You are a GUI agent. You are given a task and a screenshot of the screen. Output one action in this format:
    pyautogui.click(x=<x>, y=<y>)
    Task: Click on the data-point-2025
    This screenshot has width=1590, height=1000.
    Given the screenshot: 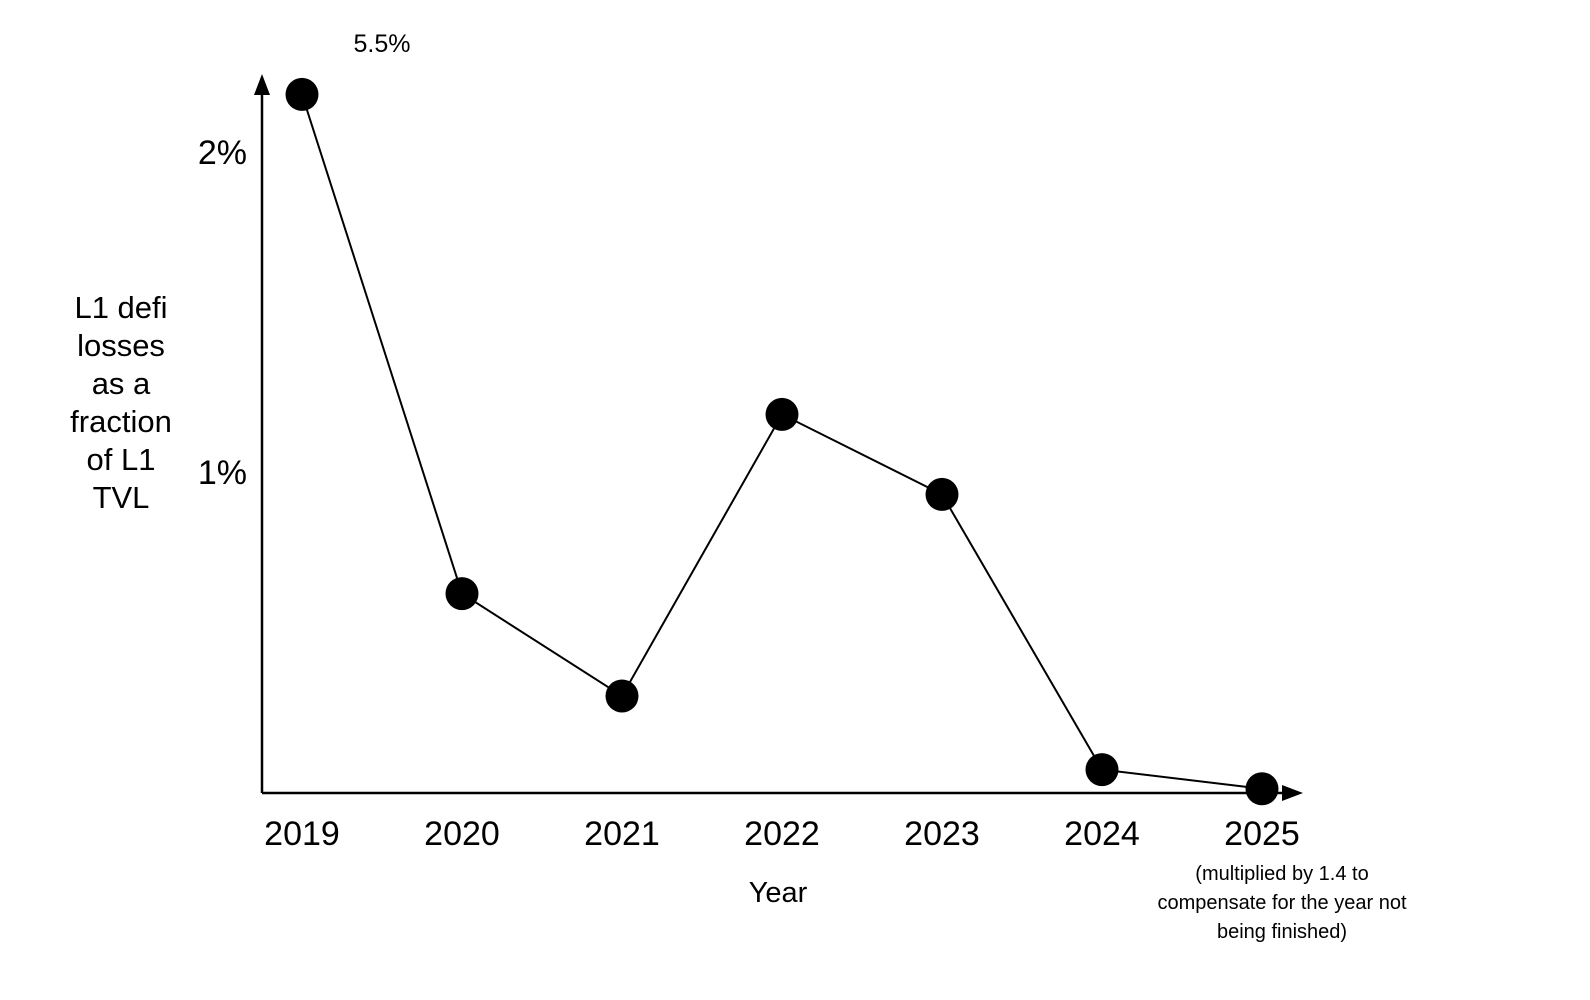 What is the action you would take?
    pyautogui.click(x=1262, y=789)
    